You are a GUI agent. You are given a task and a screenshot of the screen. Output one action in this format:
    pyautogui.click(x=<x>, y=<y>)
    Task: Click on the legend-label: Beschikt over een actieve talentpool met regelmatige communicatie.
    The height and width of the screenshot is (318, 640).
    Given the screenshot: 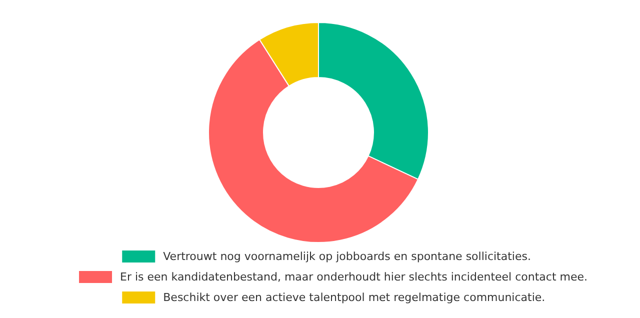 What is the action you would take?
    pyautogui.click(x=354, y=297)
    